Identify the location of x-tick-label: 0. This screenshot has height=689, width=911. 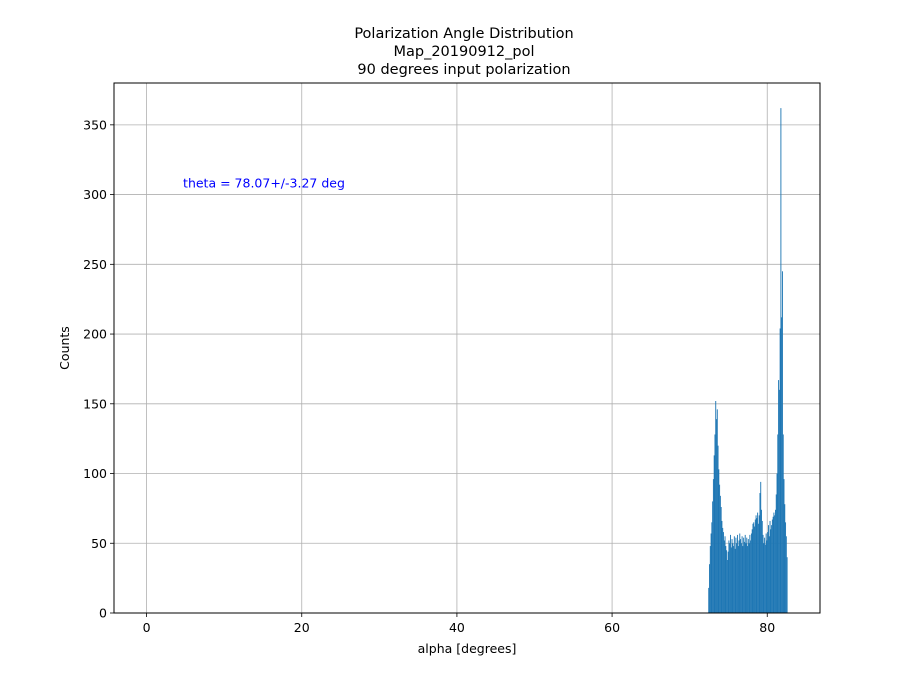
(147, 627).